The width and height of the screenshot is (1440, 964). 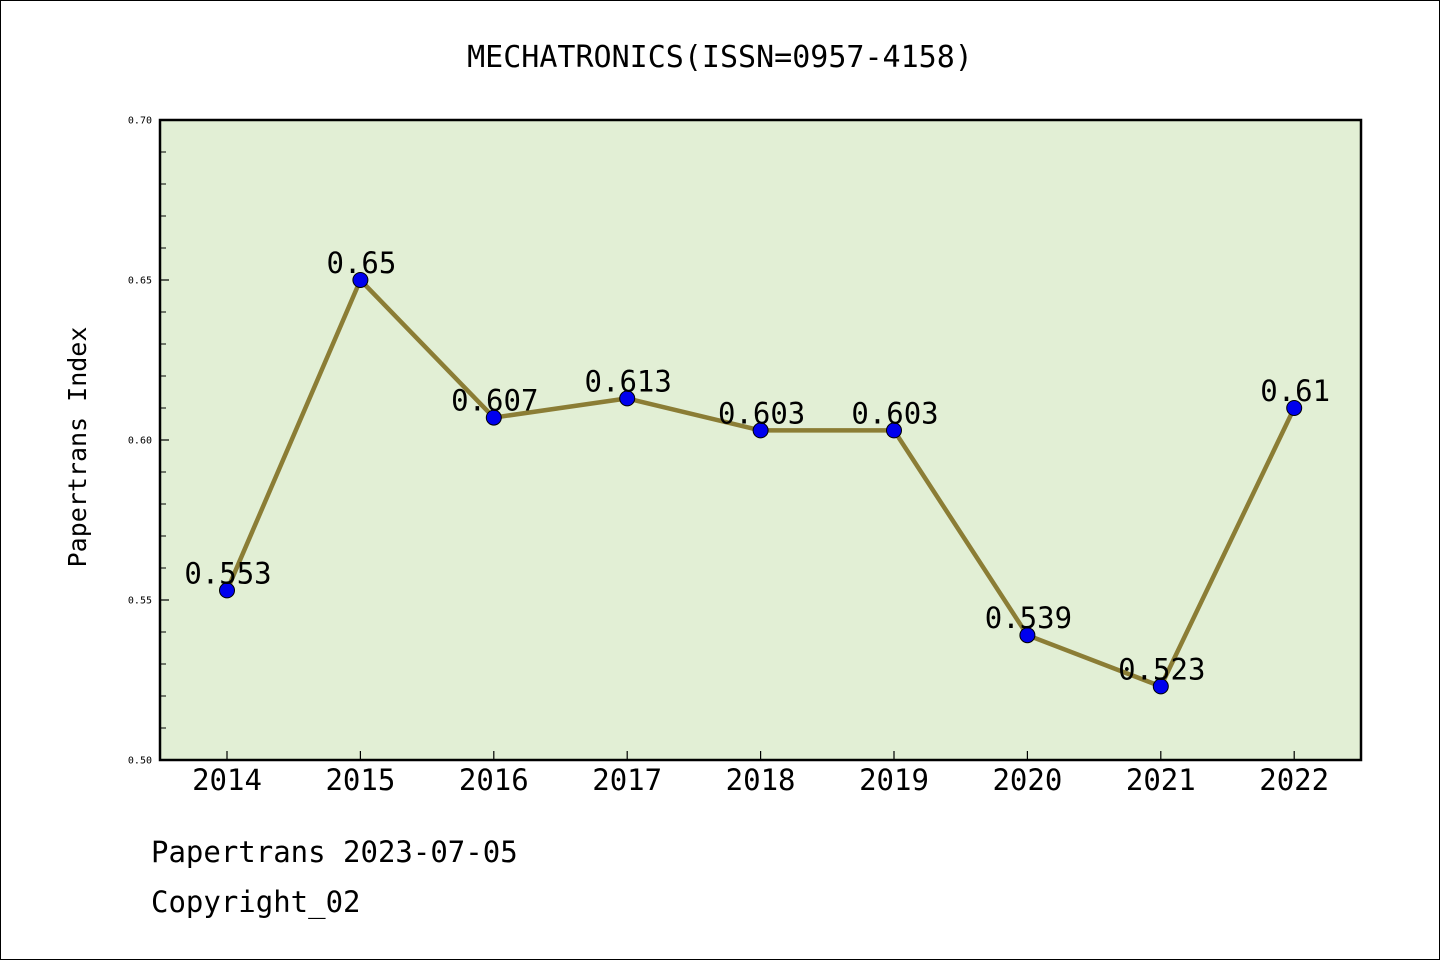 What do you see at coordinates (227, 780) in the screenshot?
I see `x-tick-label: 2014` at bounding box center [227, 780].